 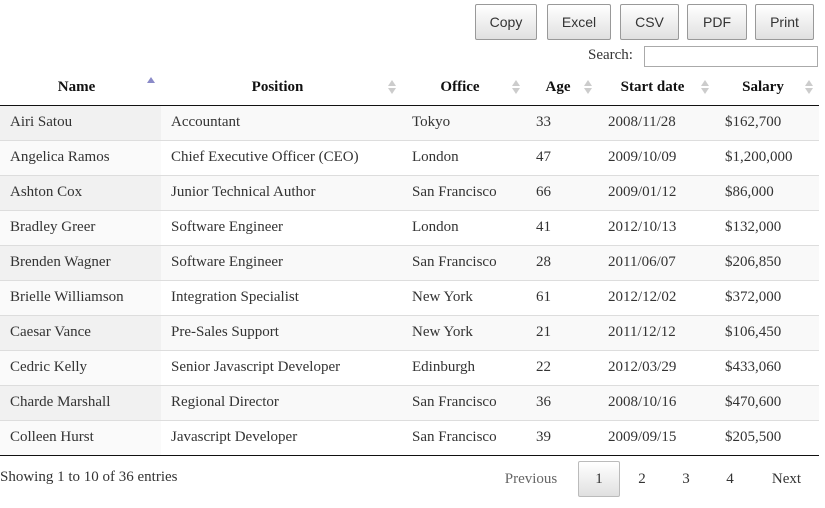 I want to click on cell-start-date: 2011/12/12, so click(x=656, y=332).